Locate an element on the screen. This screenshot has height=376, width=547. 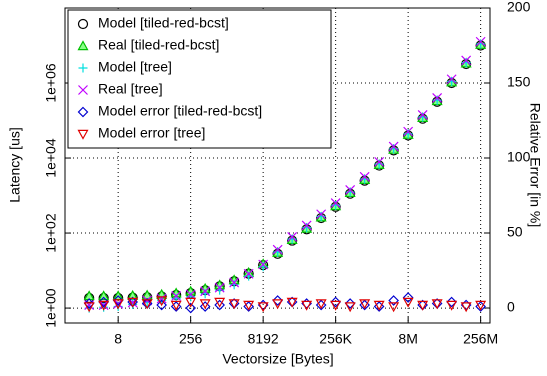
y-tick-label: 1e+04 is located at coordinates (51, 158).